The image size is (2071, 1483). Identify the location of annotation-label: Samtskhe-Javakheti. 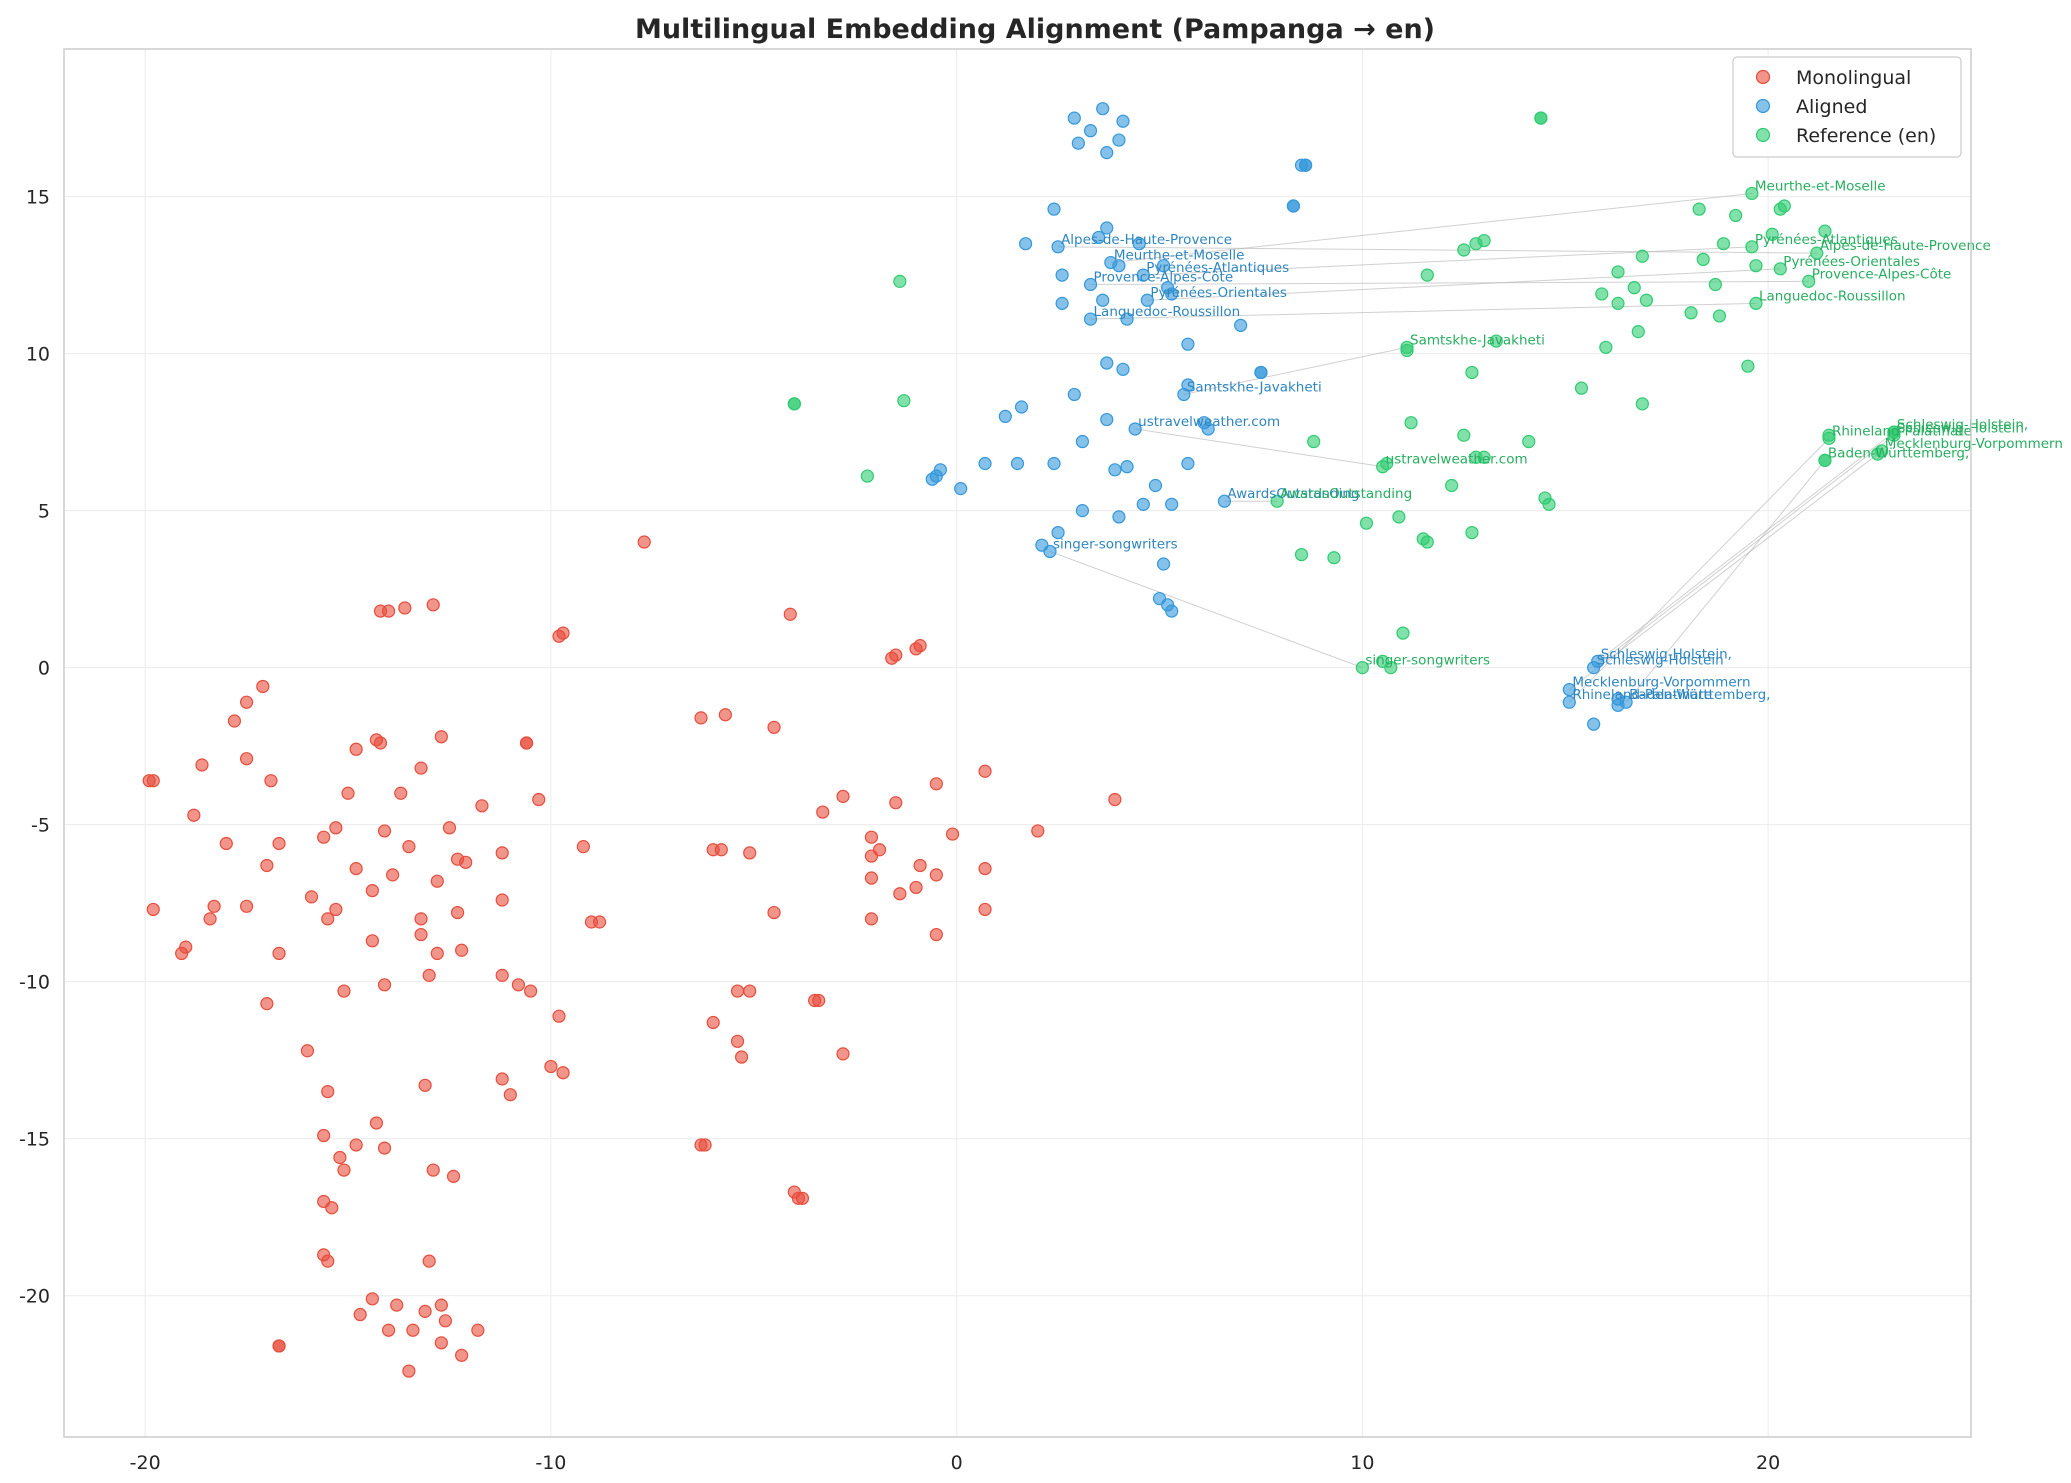
(1254, 387).